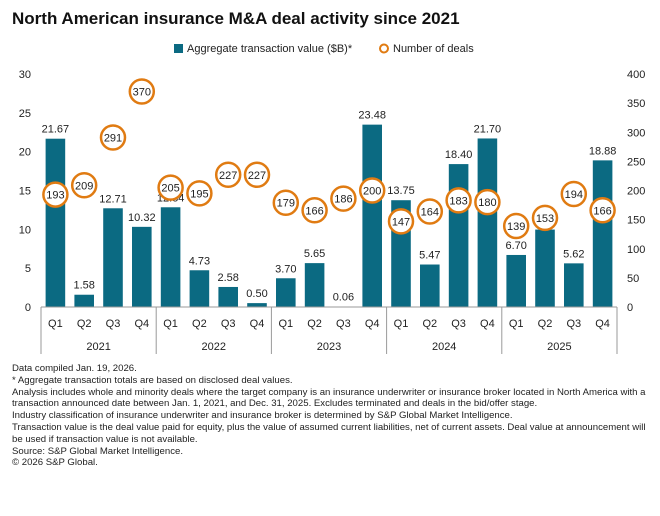 The height and width of the screenshot is (516, 660). I want to click on deal-count-label: 200, so click(372, 192).